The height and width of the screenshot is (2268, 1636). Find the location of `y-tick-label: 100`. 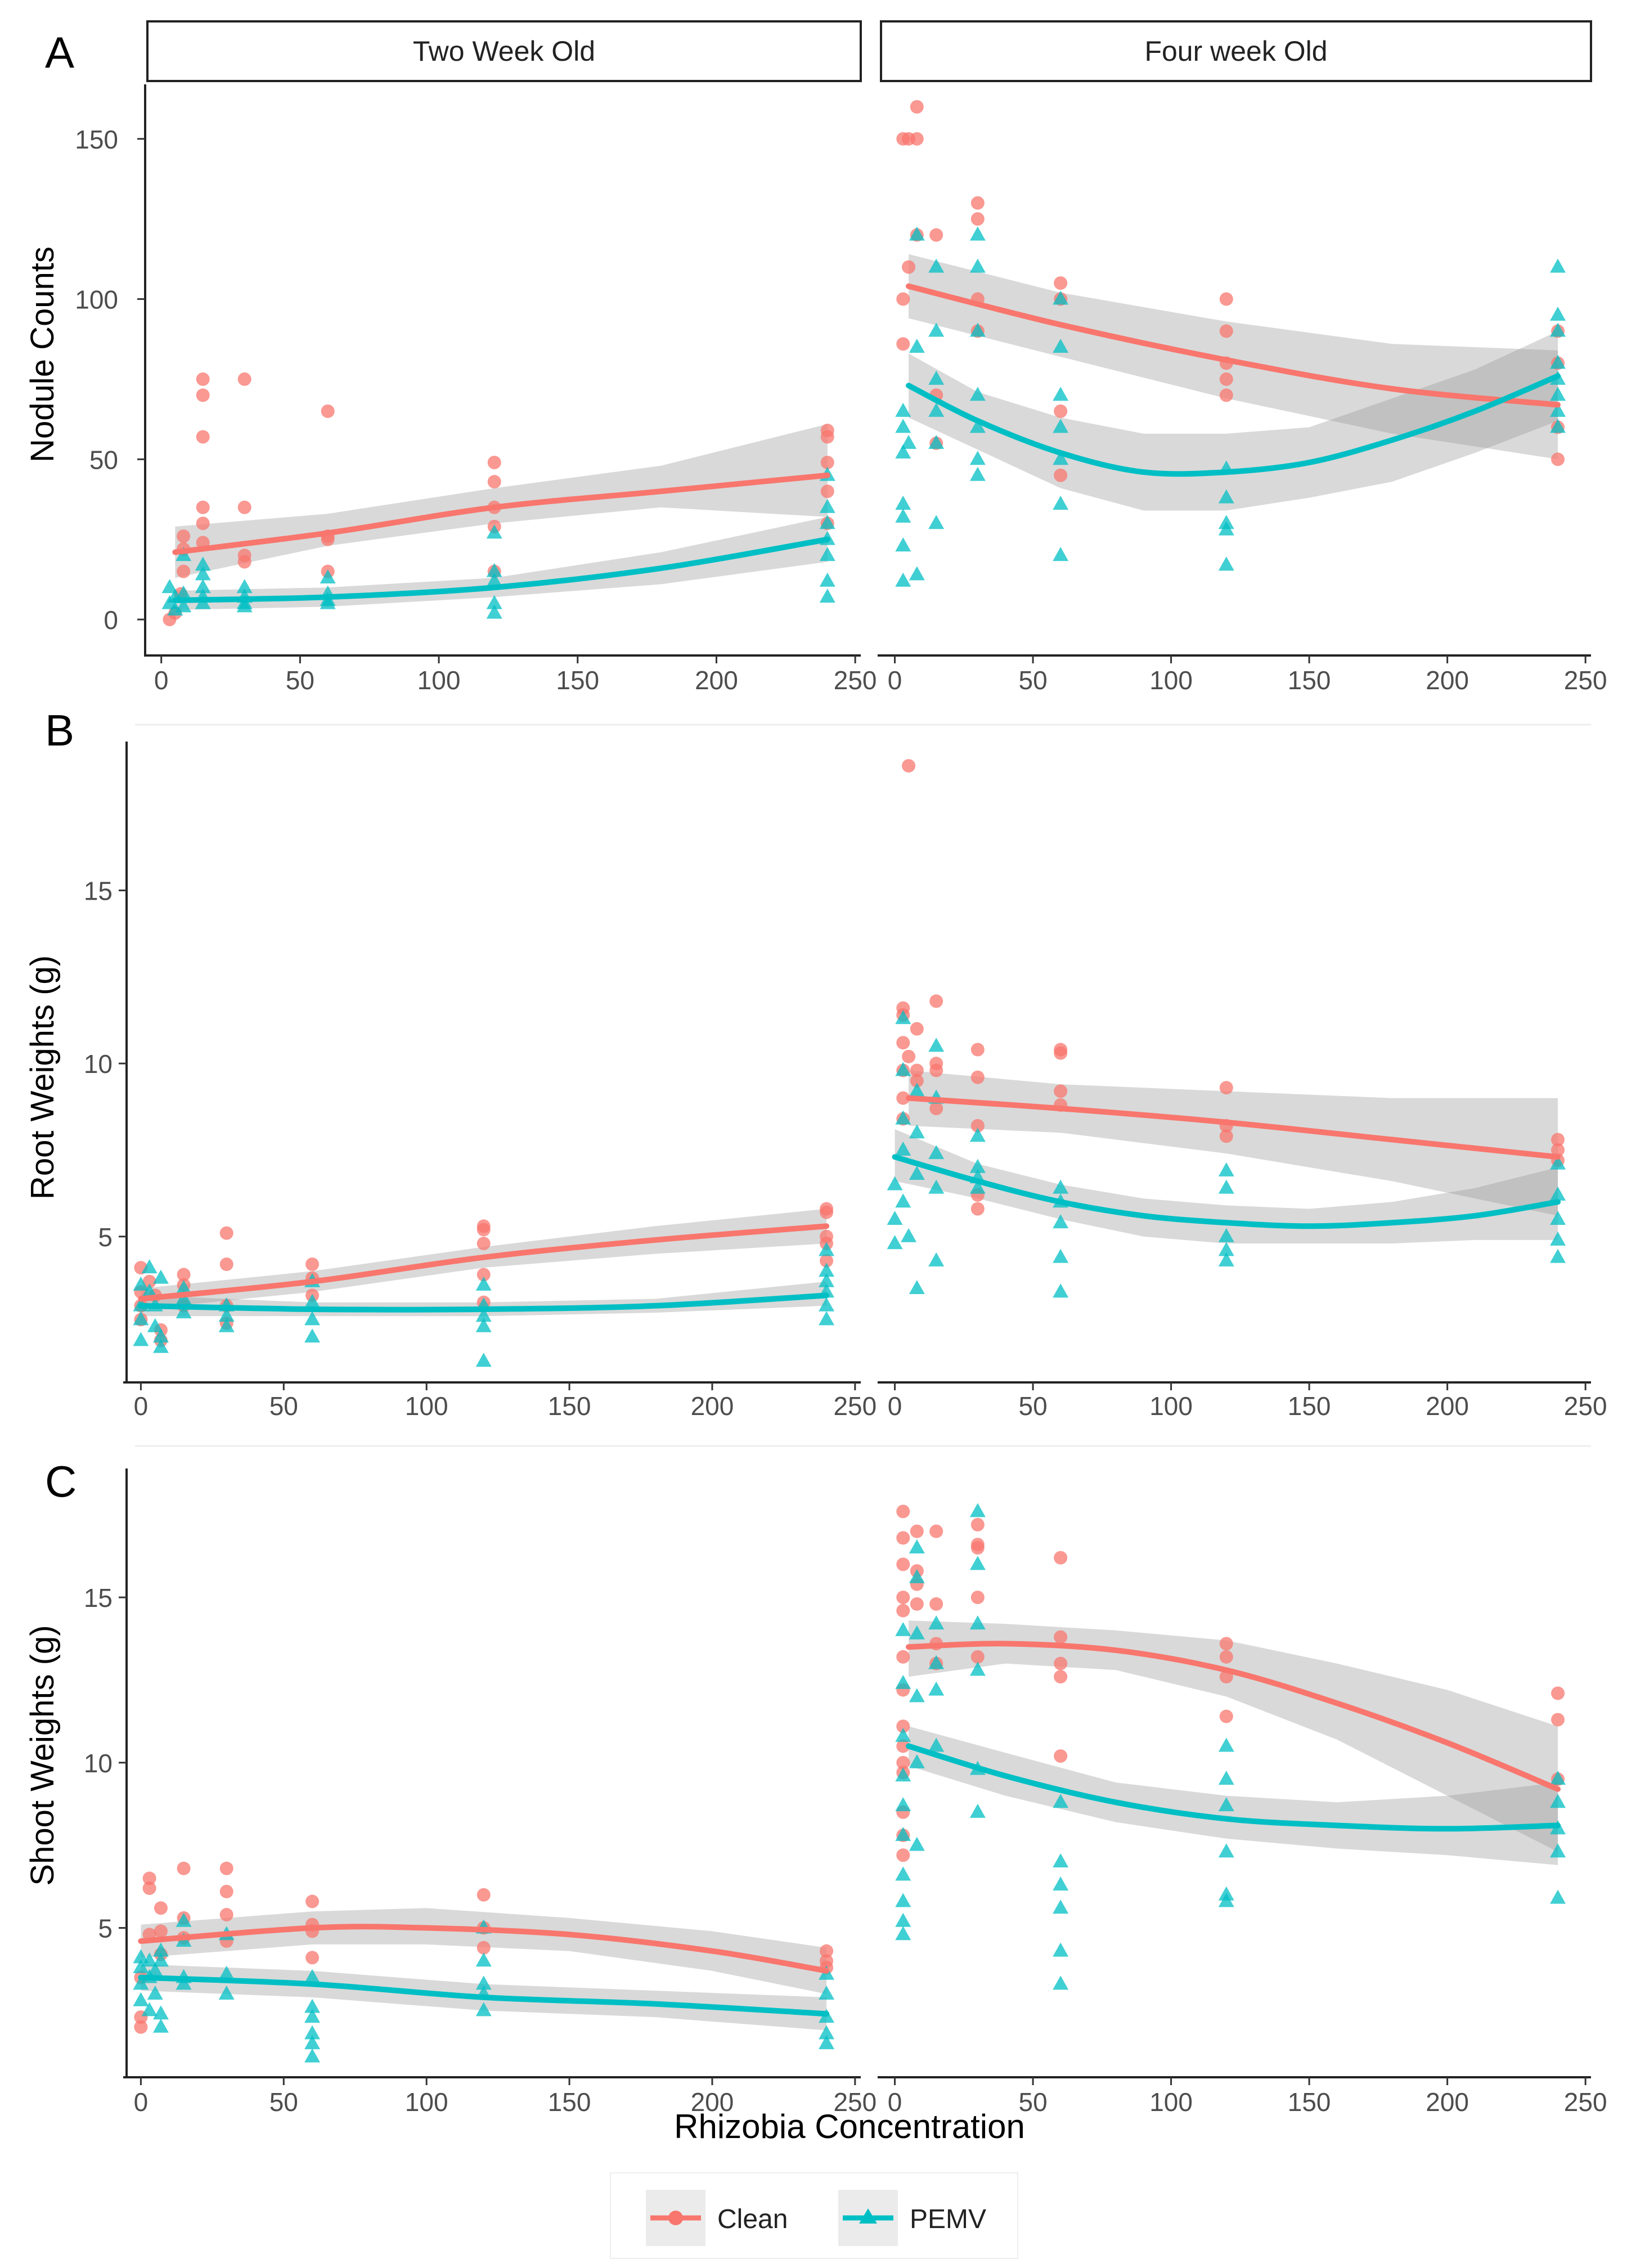

y-tick-label: 100 is located at coordinates (96, 300).